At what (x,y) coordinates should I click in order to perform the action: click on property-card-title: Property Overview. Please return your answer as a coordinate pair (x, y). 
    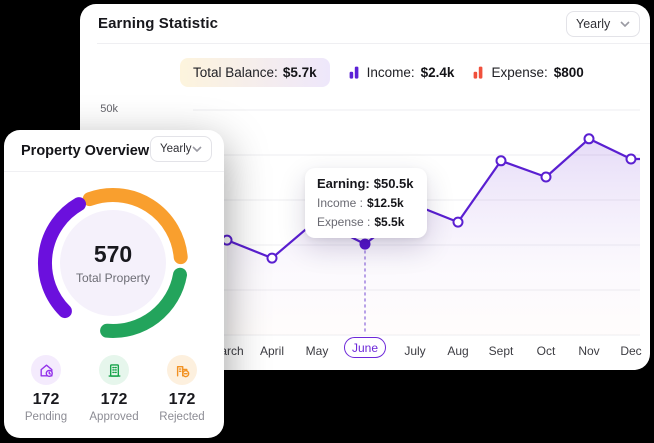
    Looking at the image, I should click on (85, 151).